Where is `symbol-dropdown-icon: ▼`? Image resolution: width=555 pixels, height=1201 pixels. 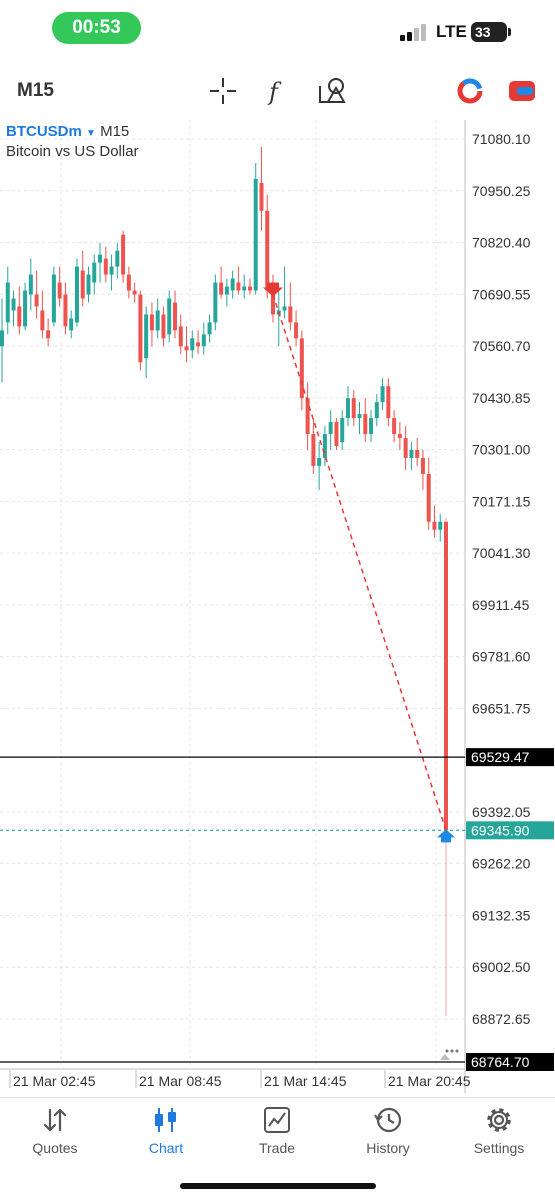 symbol-dropdown-icon: ▼ is located at coordinates (91, 133).